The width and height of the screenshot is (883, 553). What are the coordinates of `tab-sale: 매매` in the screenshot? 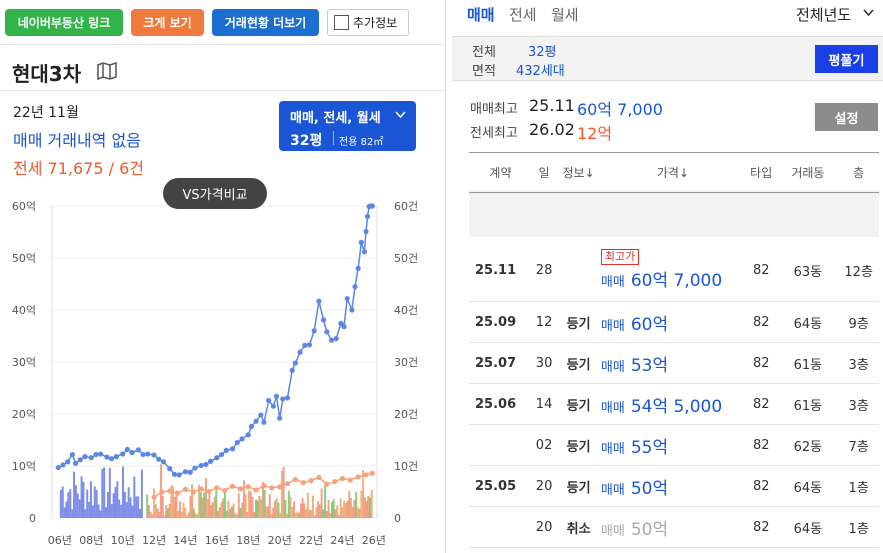 It's located at (481, 15).